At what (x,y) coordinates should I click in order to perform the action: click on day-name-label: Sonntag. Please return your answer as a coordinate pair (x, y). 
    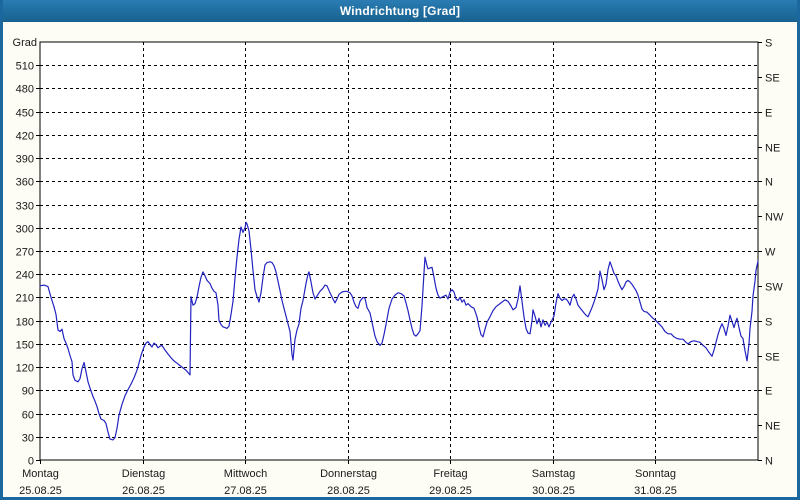
    Looking at the image, I should click on (655, 474).